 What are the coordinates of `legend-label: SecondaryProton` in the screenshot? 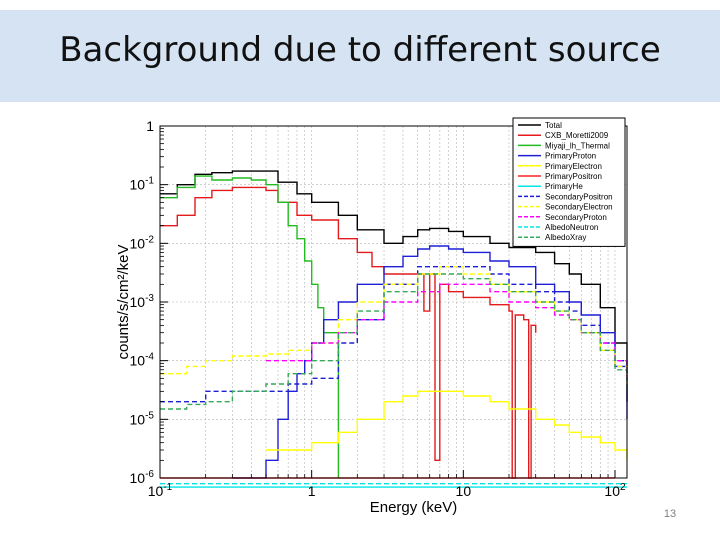 It's located at (576, 217).